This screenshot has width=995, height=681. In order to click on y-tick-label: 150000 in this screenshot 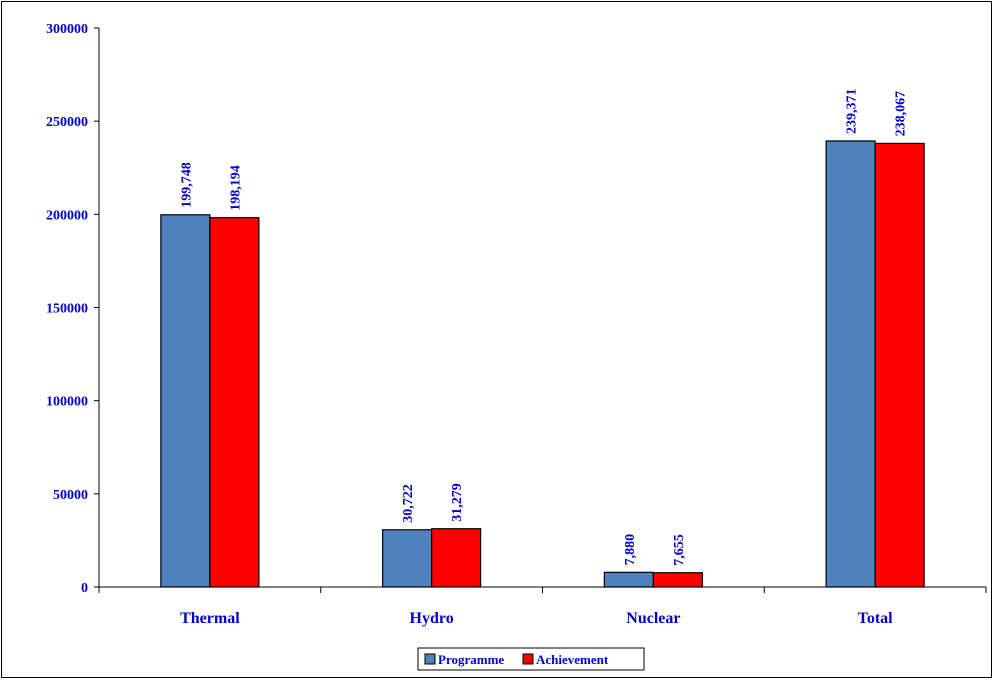, I will do `click(67, 309)`.